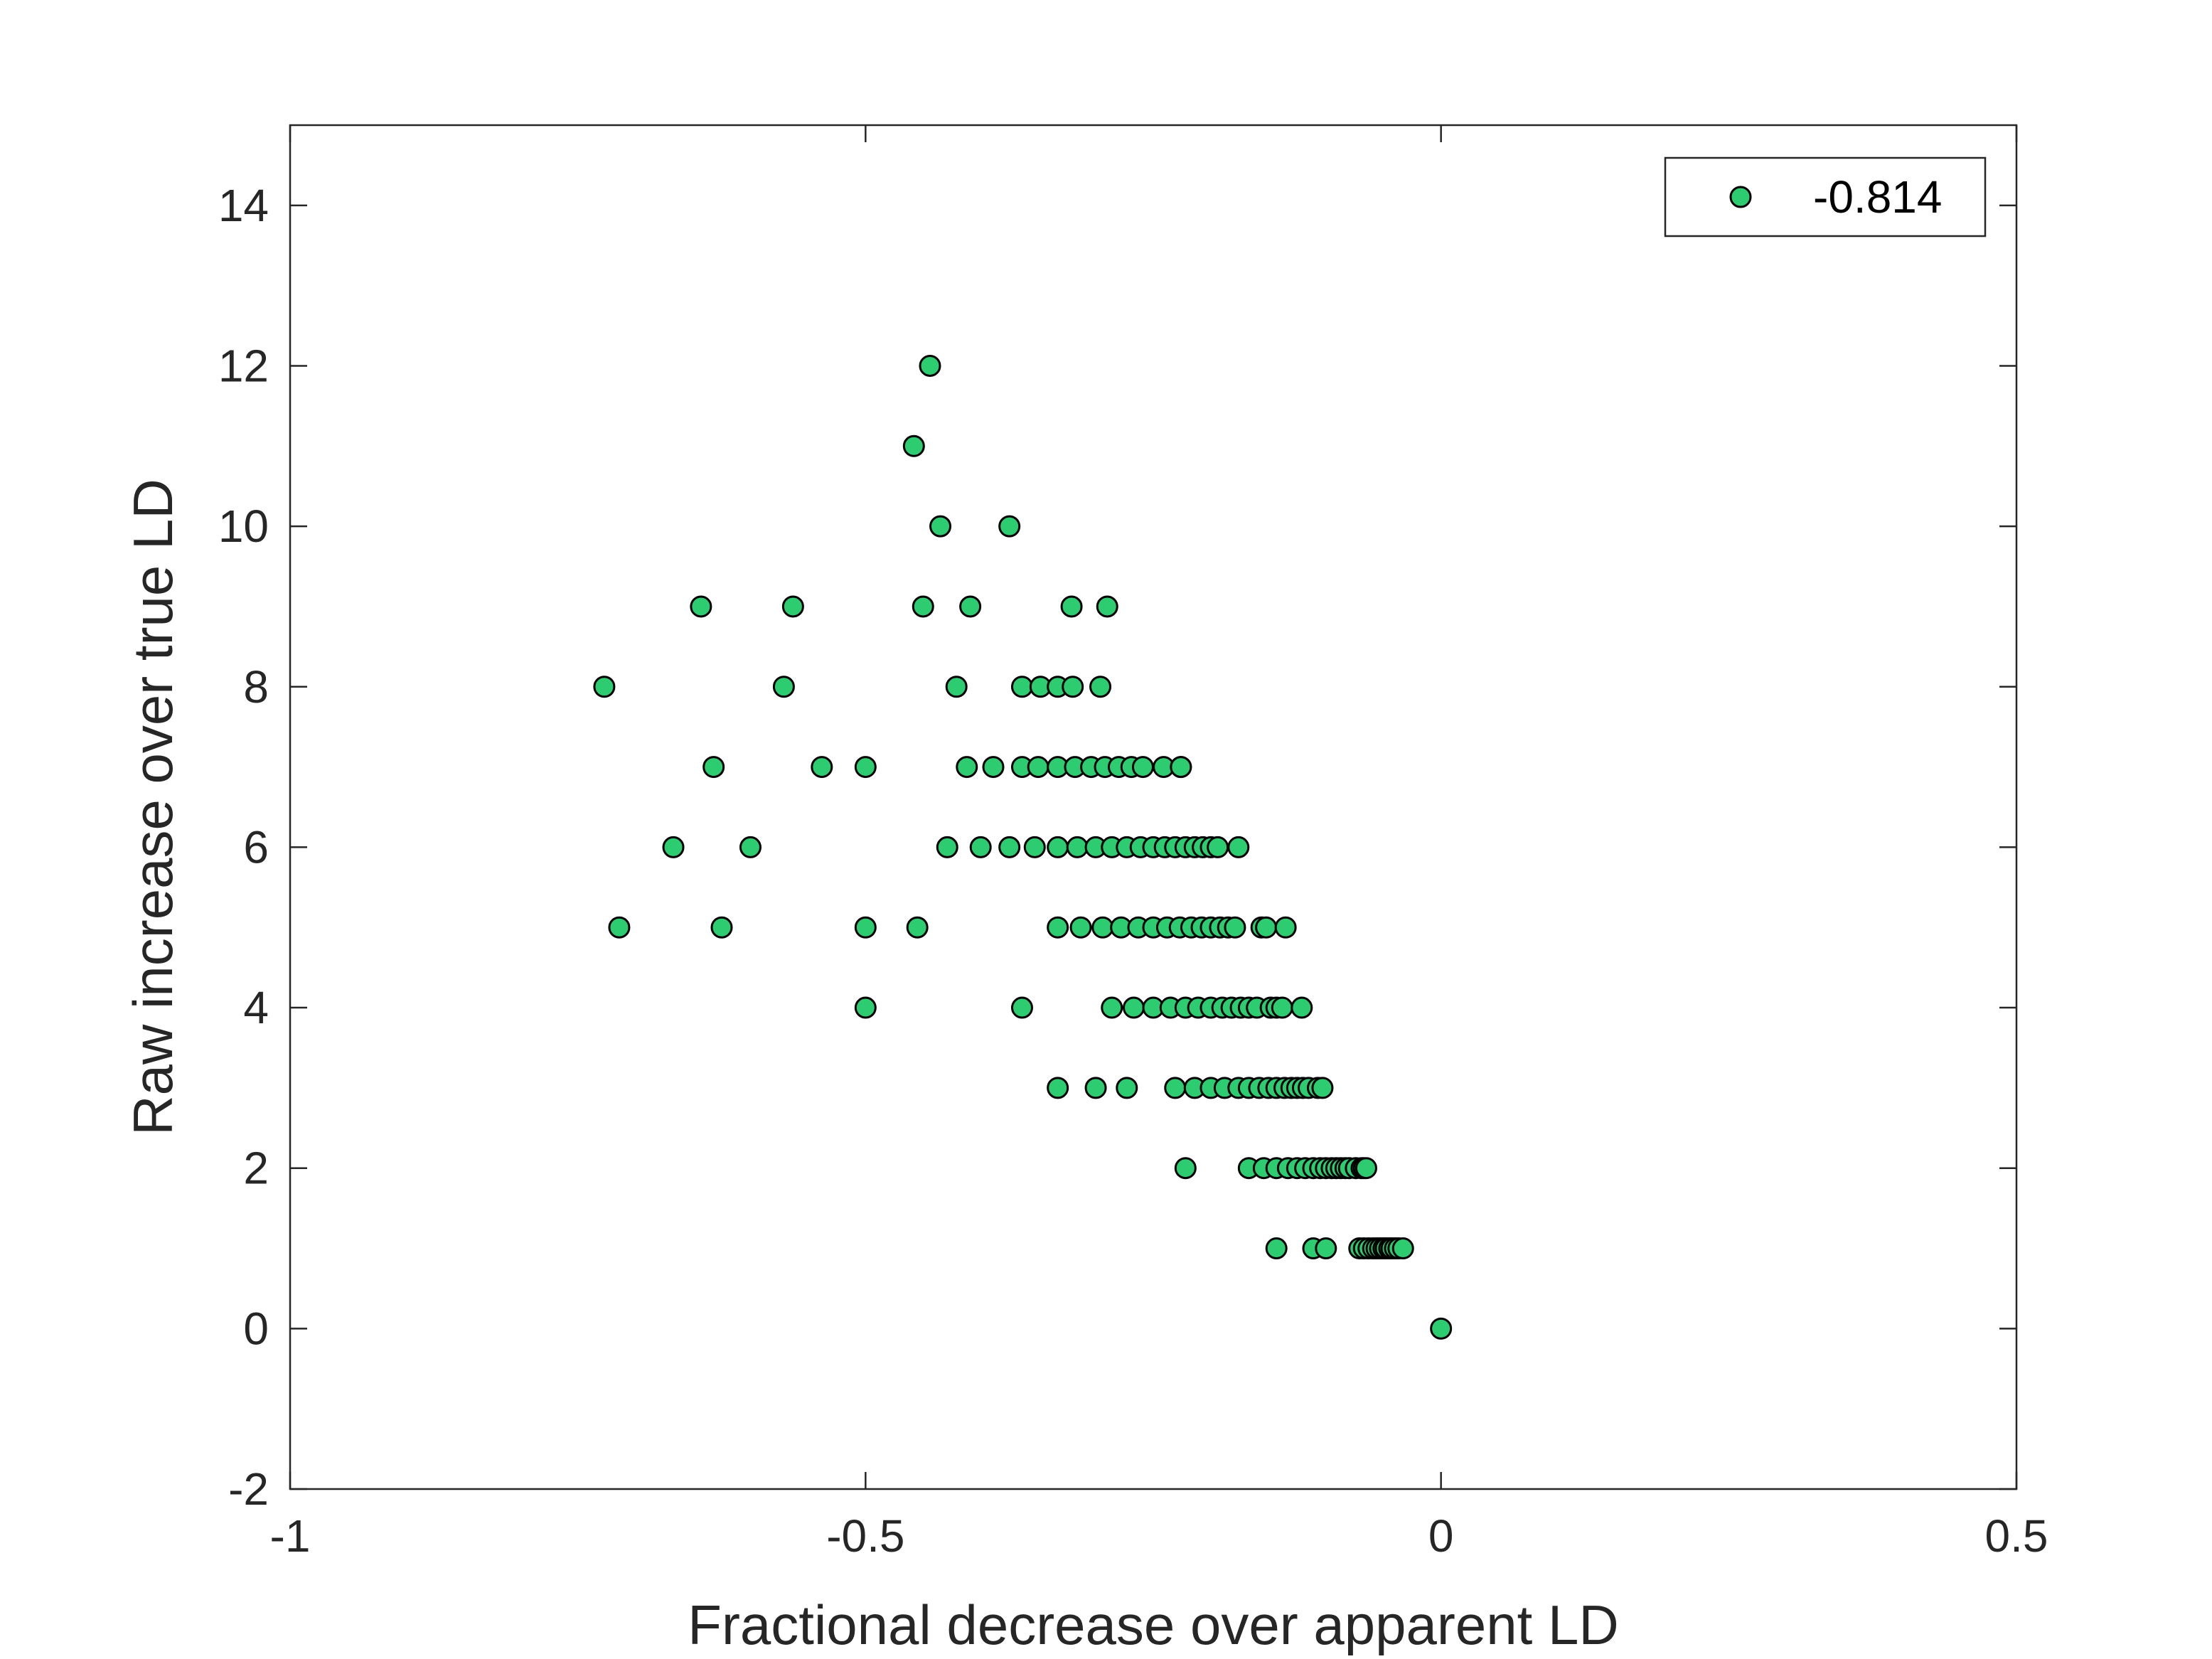 This screenshot has width=2212, height=1659. I want to click on y-tick-label: 4, so click(256, 1007).